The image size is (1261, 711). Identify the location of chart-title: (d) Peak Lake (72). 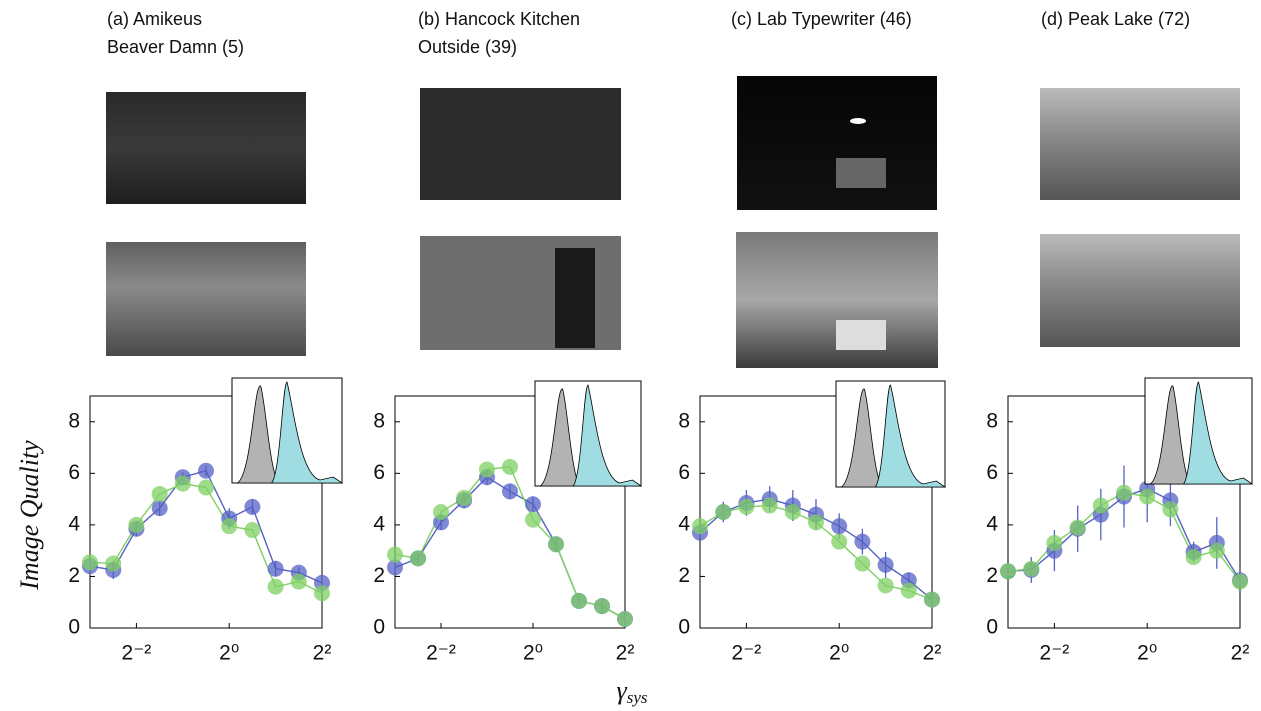
(1115, 19).